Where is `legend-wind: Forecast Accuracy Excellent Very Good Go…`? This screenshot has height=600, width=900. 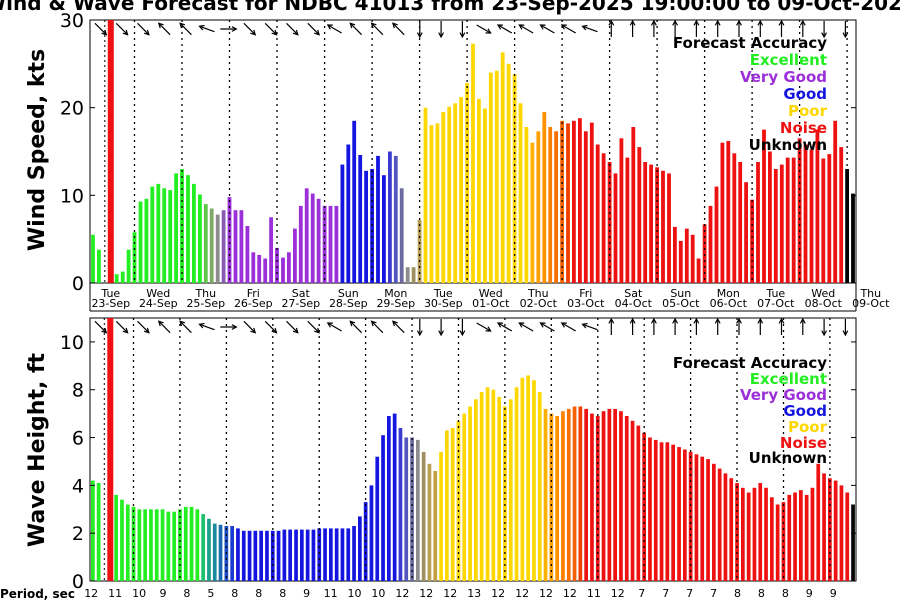 legend-wind: Forecast Accuracy Excellent Very Good Go… is located at coordinates (750, 94).